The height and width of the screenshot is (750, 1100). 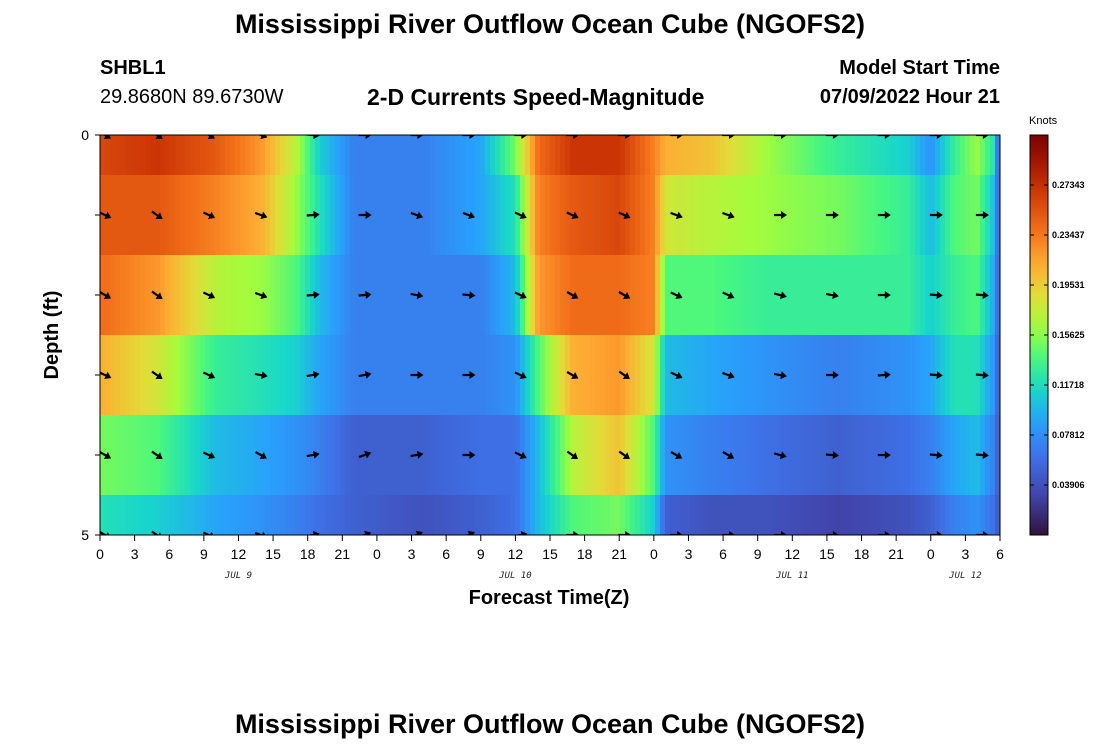 I want to click on x-date-label: JUL 10, so click(x=515, y=576).